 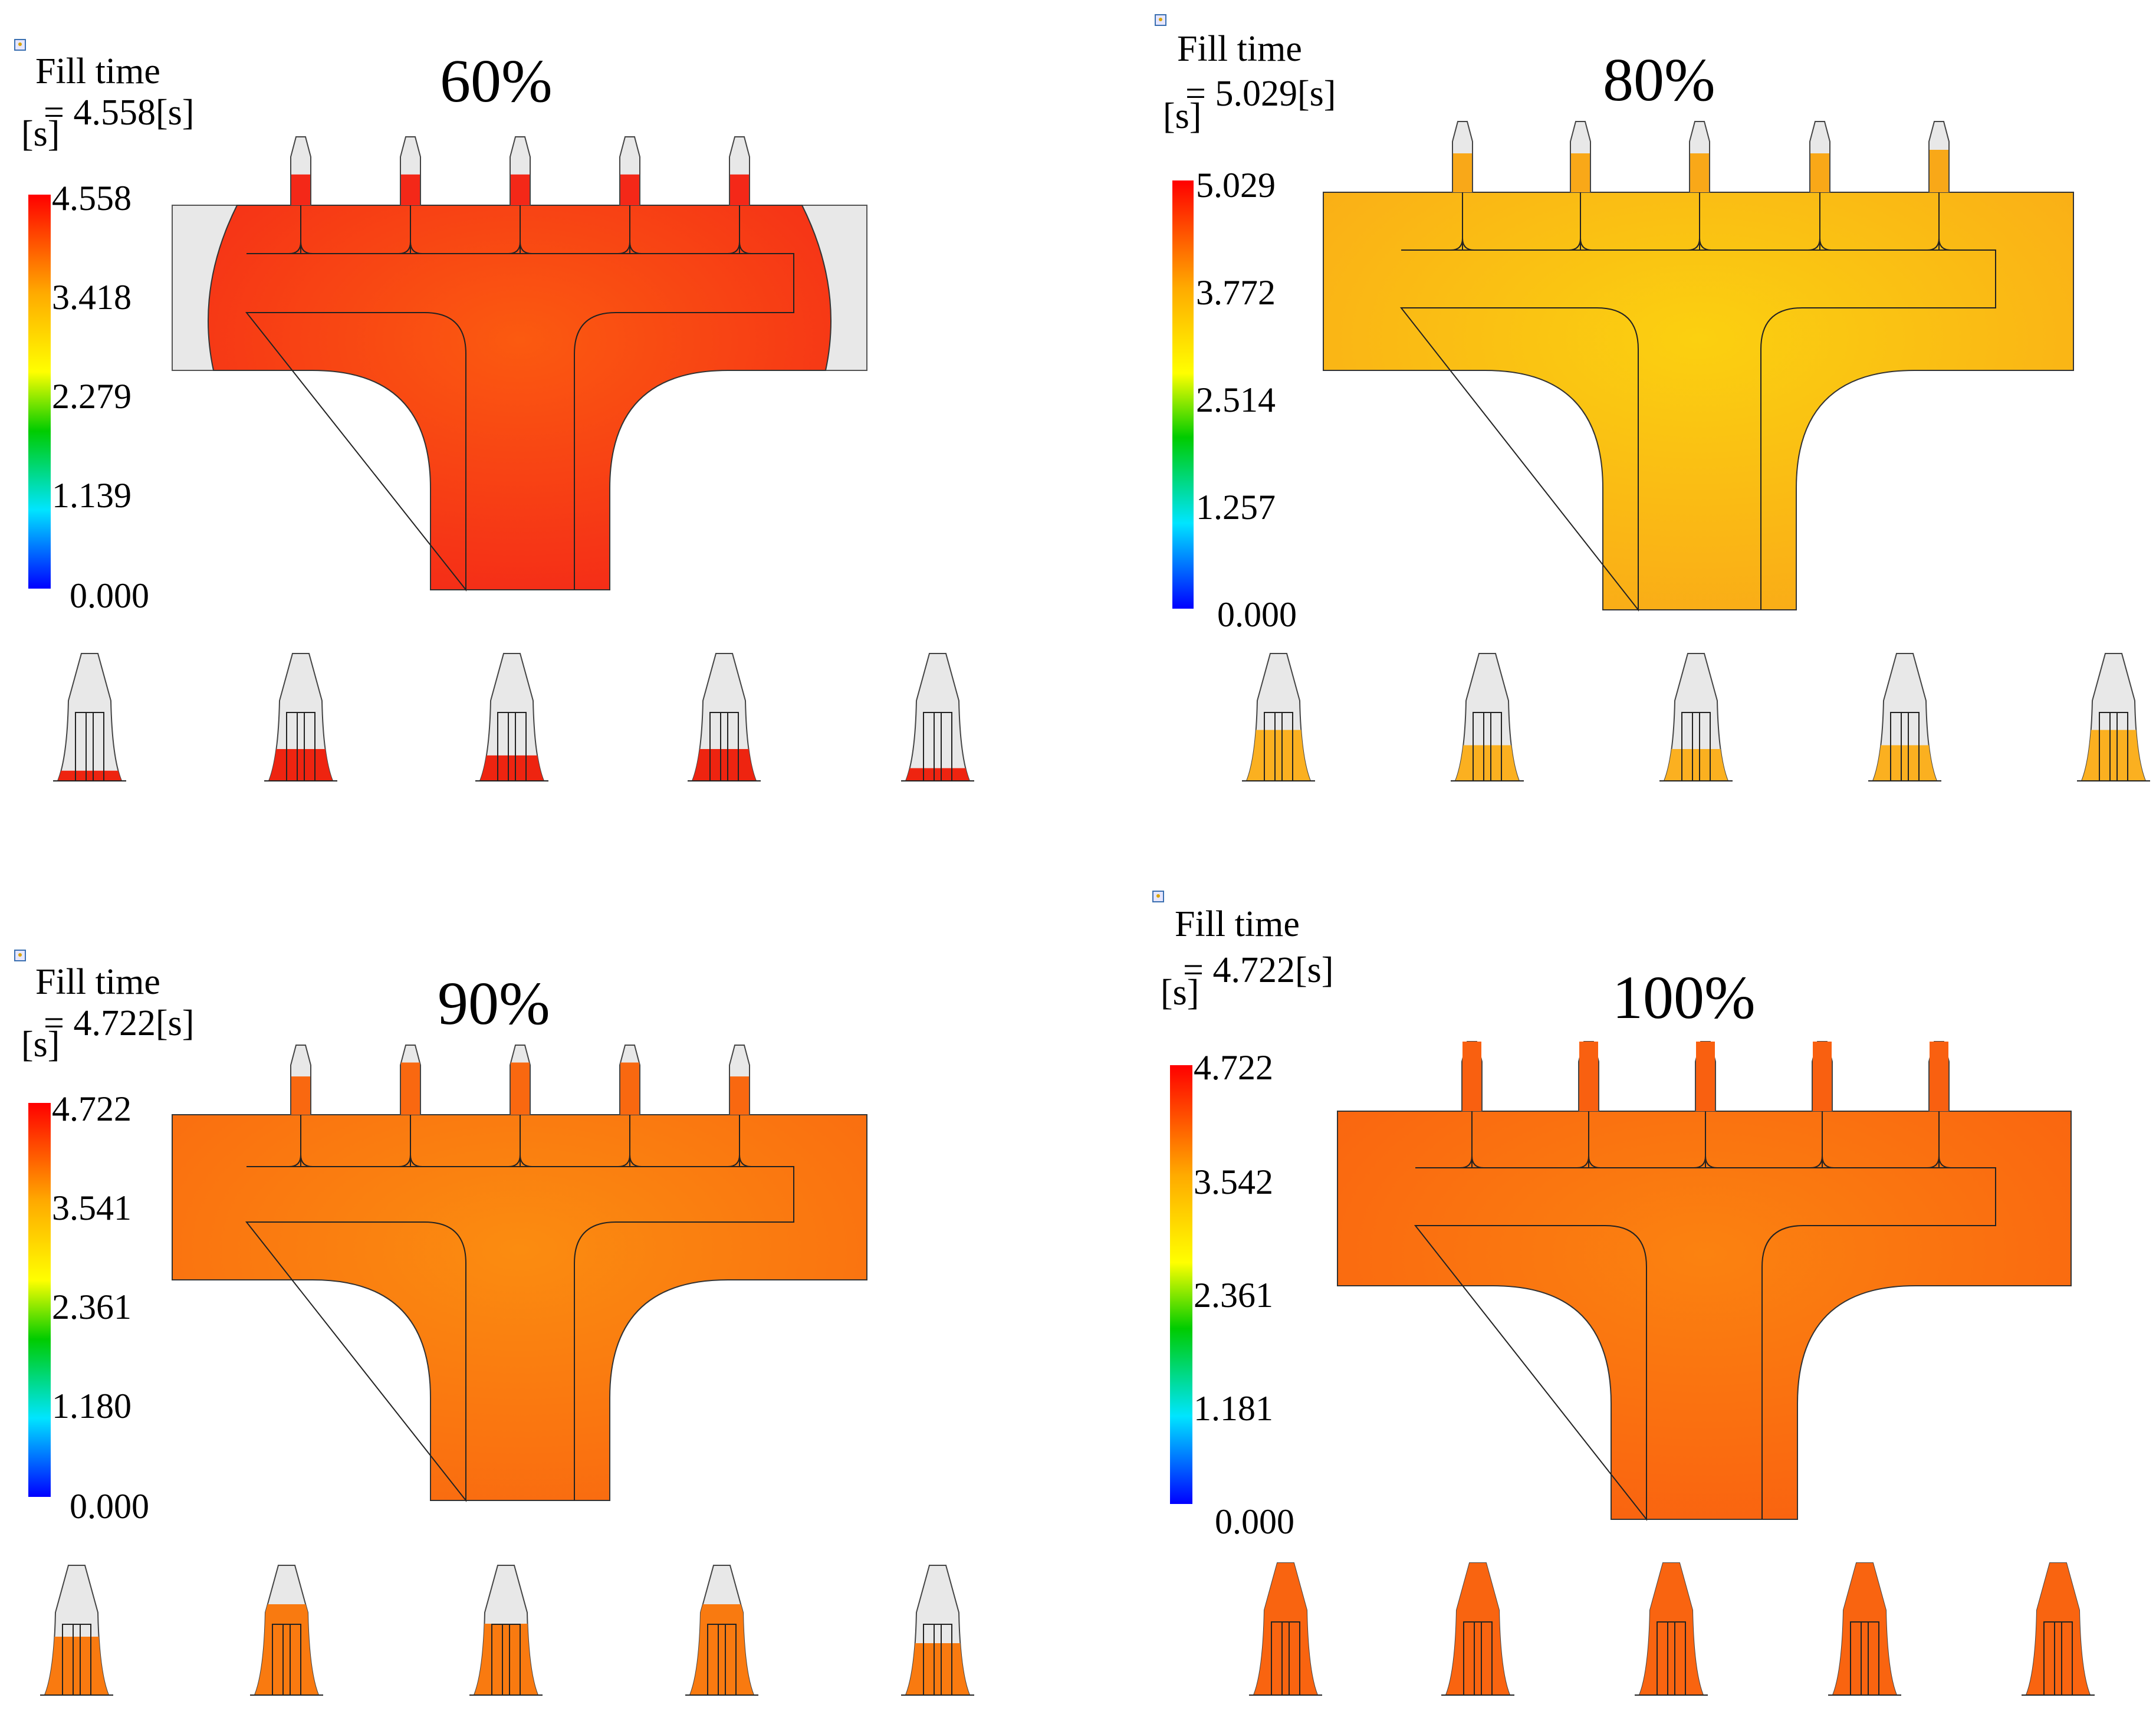 What do you see at coordinates (1233, 1409) in the screenshot?
I see `legend-tick-1: 1.181` at bounding box center [1233, 1409].